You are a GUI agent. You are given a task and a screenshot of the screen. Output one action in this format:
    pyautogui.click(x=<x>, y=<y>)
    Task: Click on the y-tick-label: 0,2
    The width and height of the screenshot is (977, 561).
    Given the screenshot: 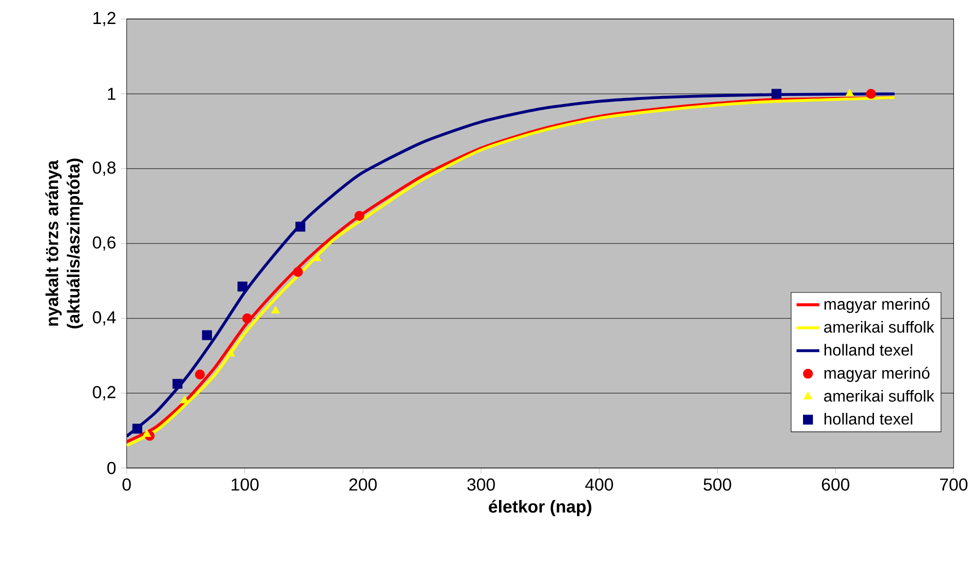 What is the action you would take?
    pyautogui.click(x=104, y=393)
    